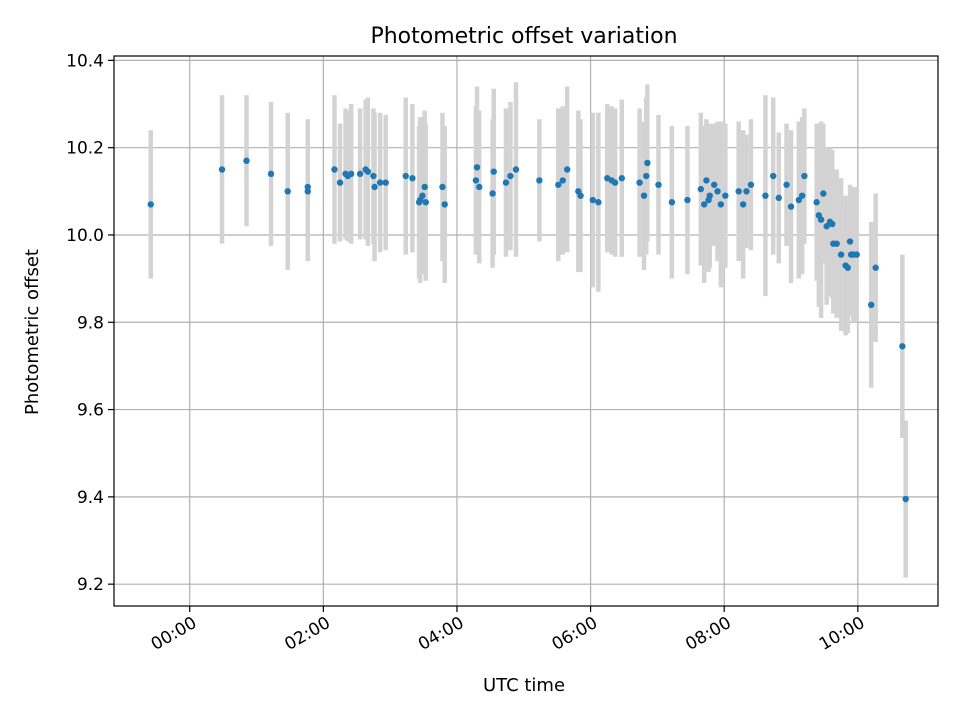 The image size is (960, 720). What do you see at coordinates (90, 498) in the screenshot?
I see `y-tick-label: 9.4` at bounding box center [90, 498].